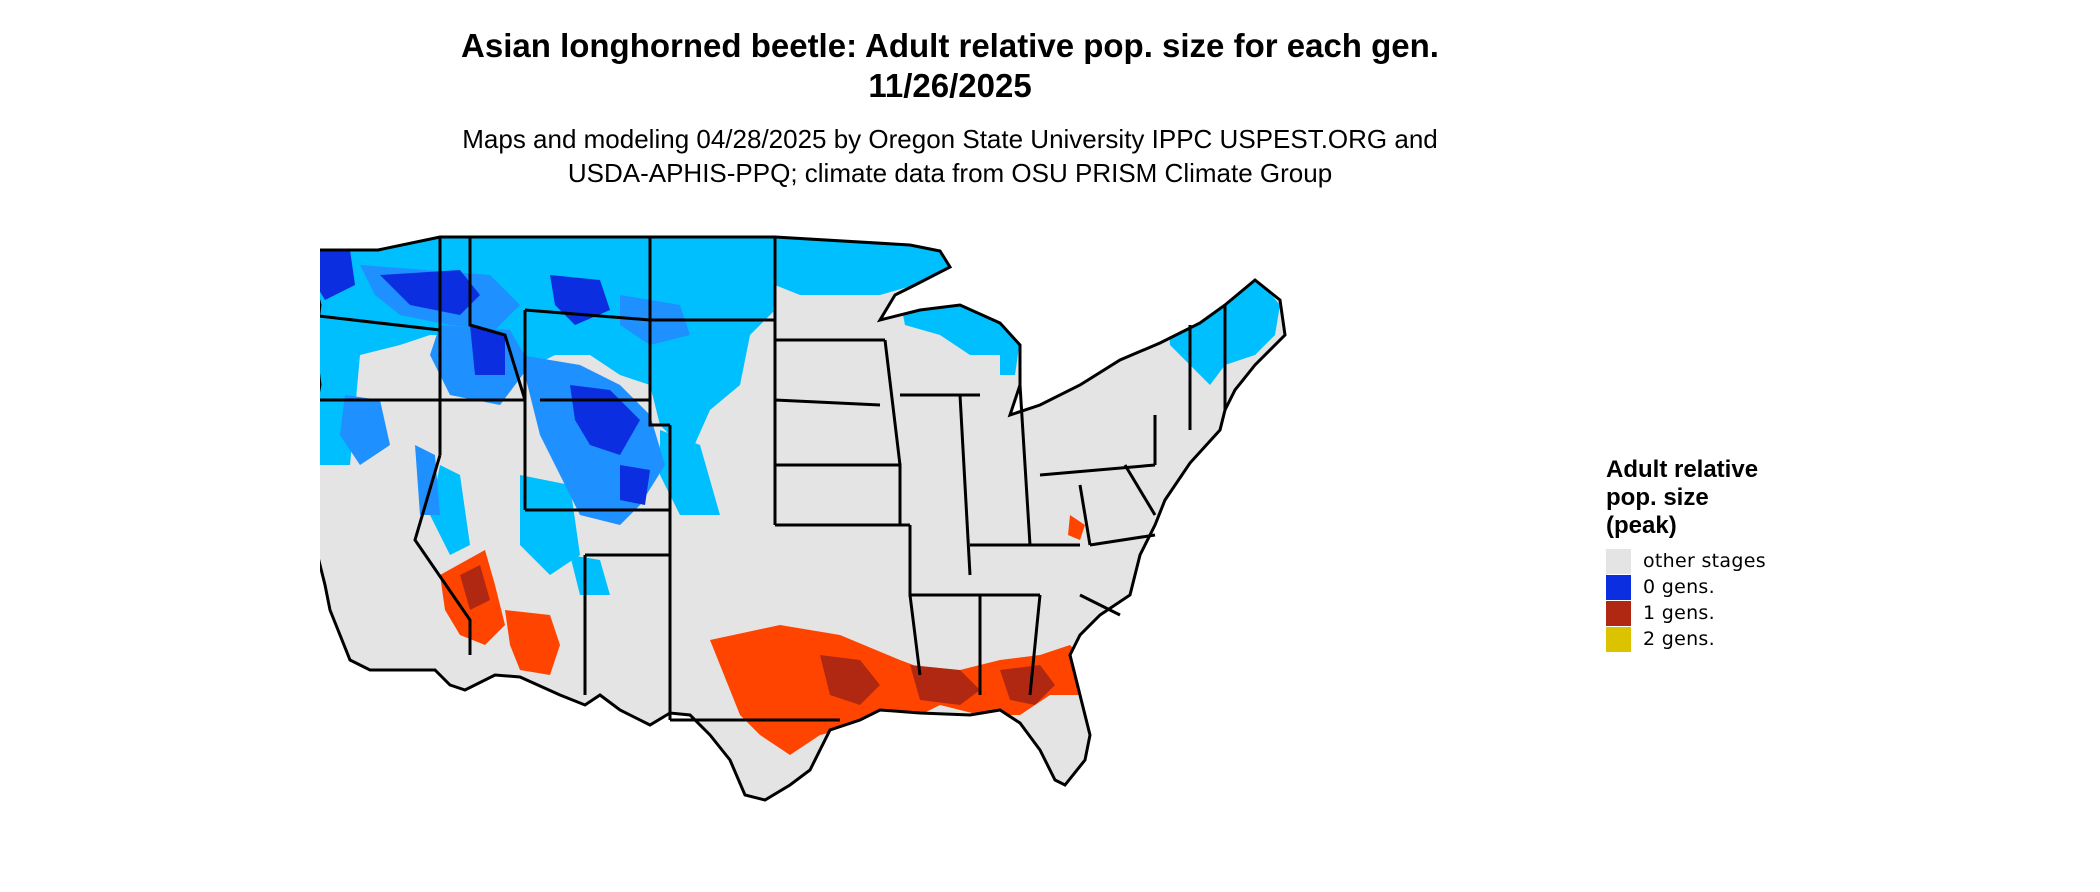  I want to click on legend-label-2-gens: 2 gens., so click(1679, 639).